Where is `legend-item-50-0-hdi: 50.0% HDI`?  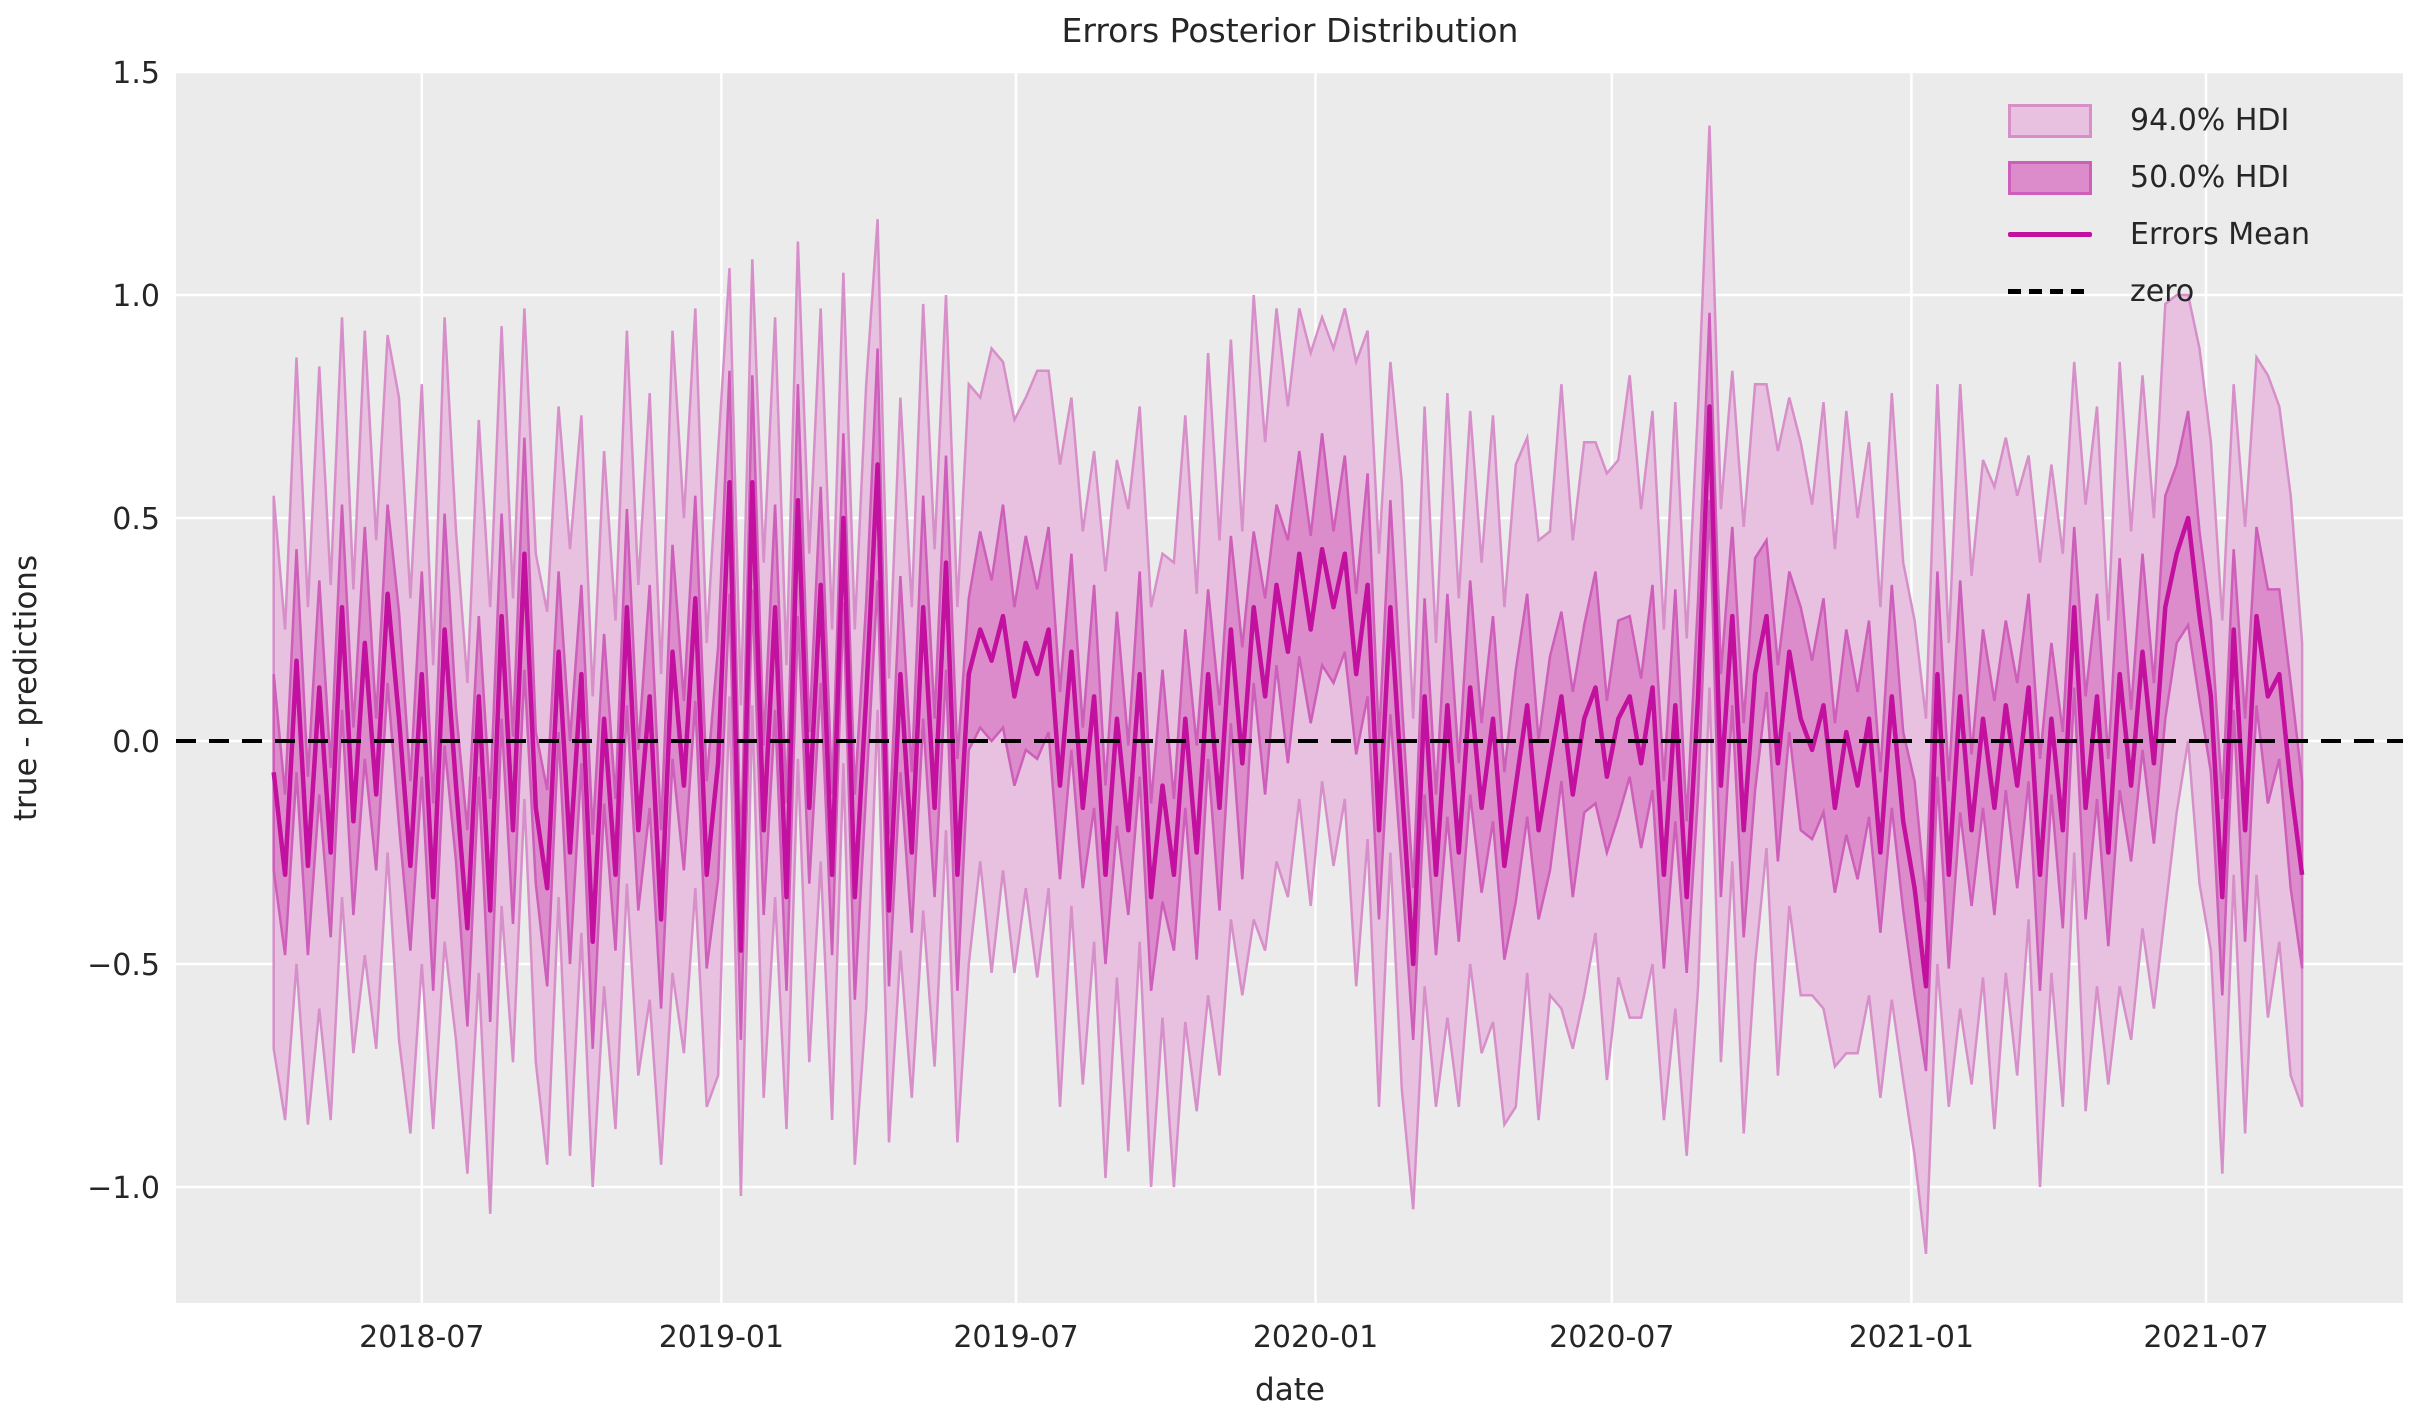 legend-item-50-0-hdi: 50.0% HDI is located at coordinates (2159, 177).